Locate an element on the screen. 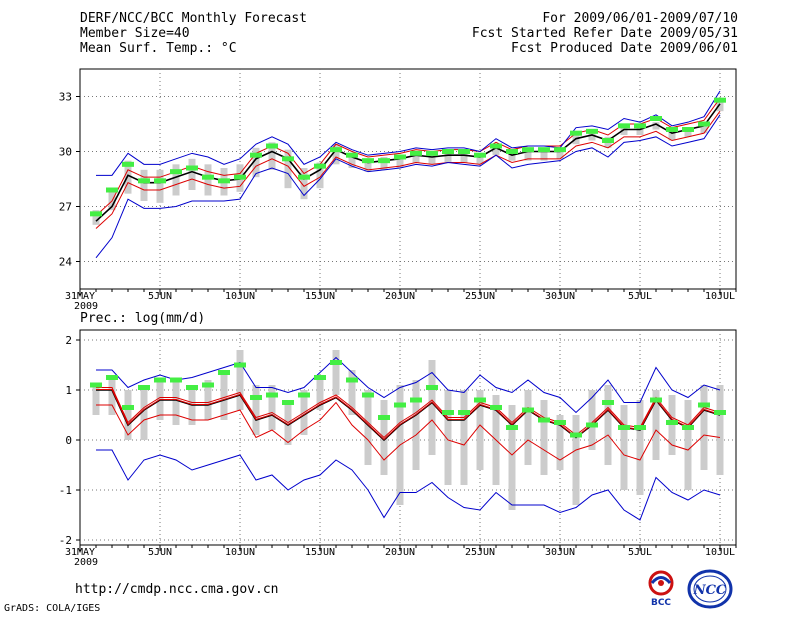 This screenshot has height=618, width=800. prec-ytick-label: -1 is located at coordinates (65, 490).